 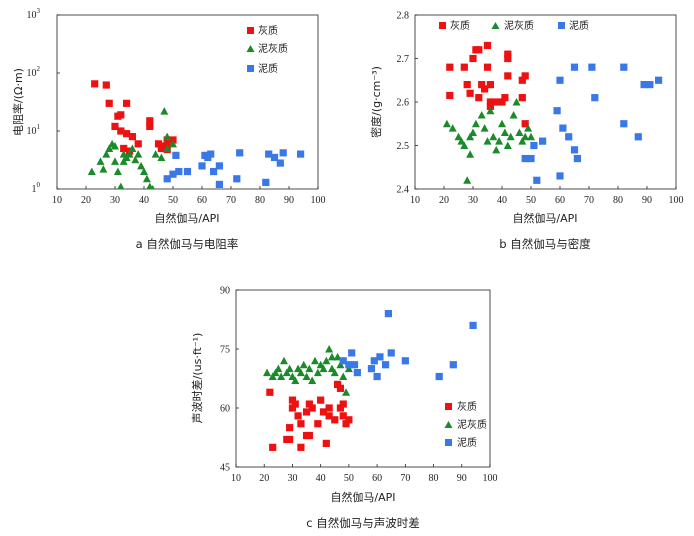 I want to click on chart-b-y-ticks: 2.4 2.5 2.6 2.7 2.8, so click(x=407, y=103).